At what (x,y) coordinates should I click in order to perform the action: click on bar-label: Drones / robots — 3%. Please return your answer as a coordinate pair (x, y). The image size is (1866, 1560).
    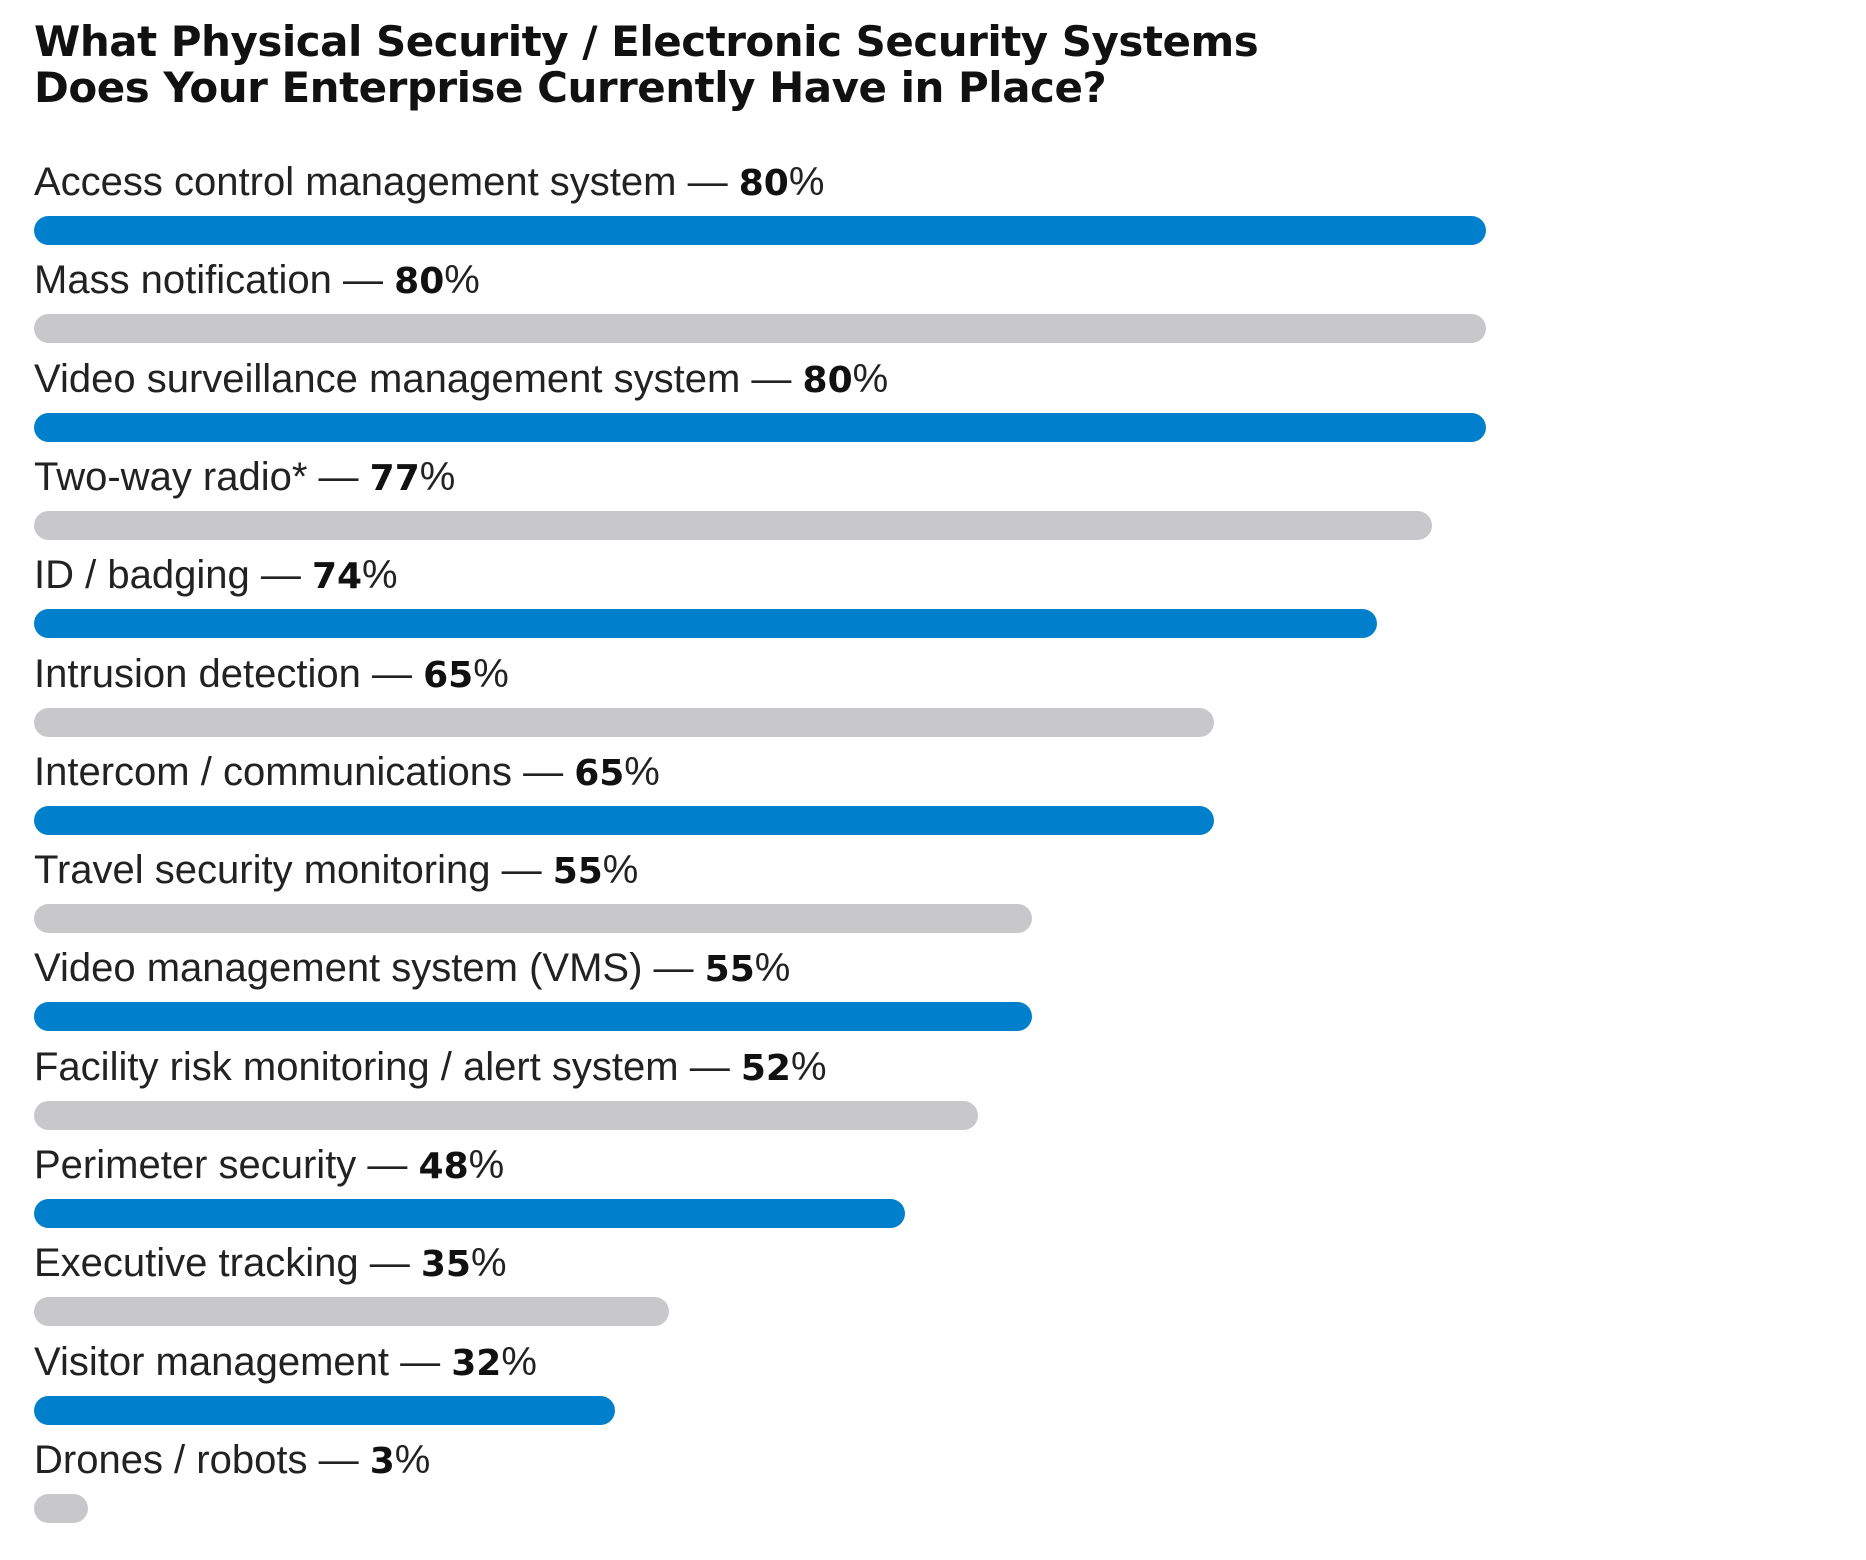
    Looking at the image, I should click on (232, 1461).